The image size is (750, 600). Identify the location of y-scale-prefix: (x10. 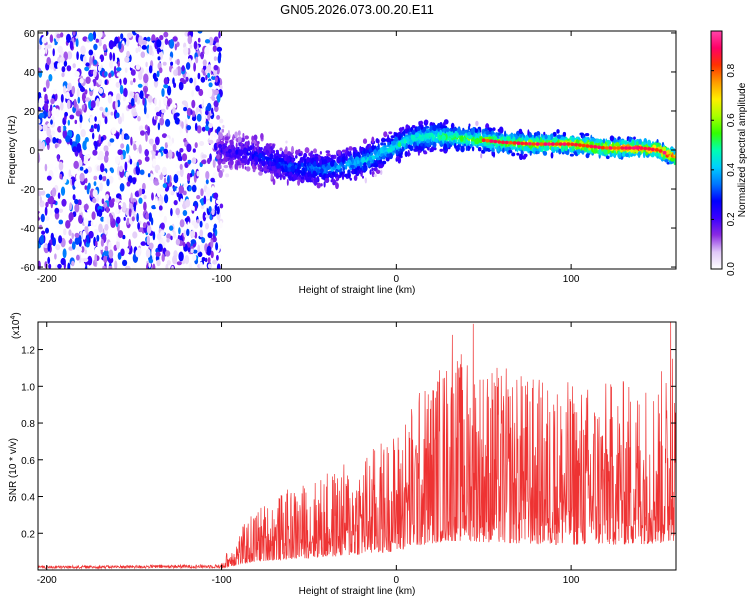
(16, 329).